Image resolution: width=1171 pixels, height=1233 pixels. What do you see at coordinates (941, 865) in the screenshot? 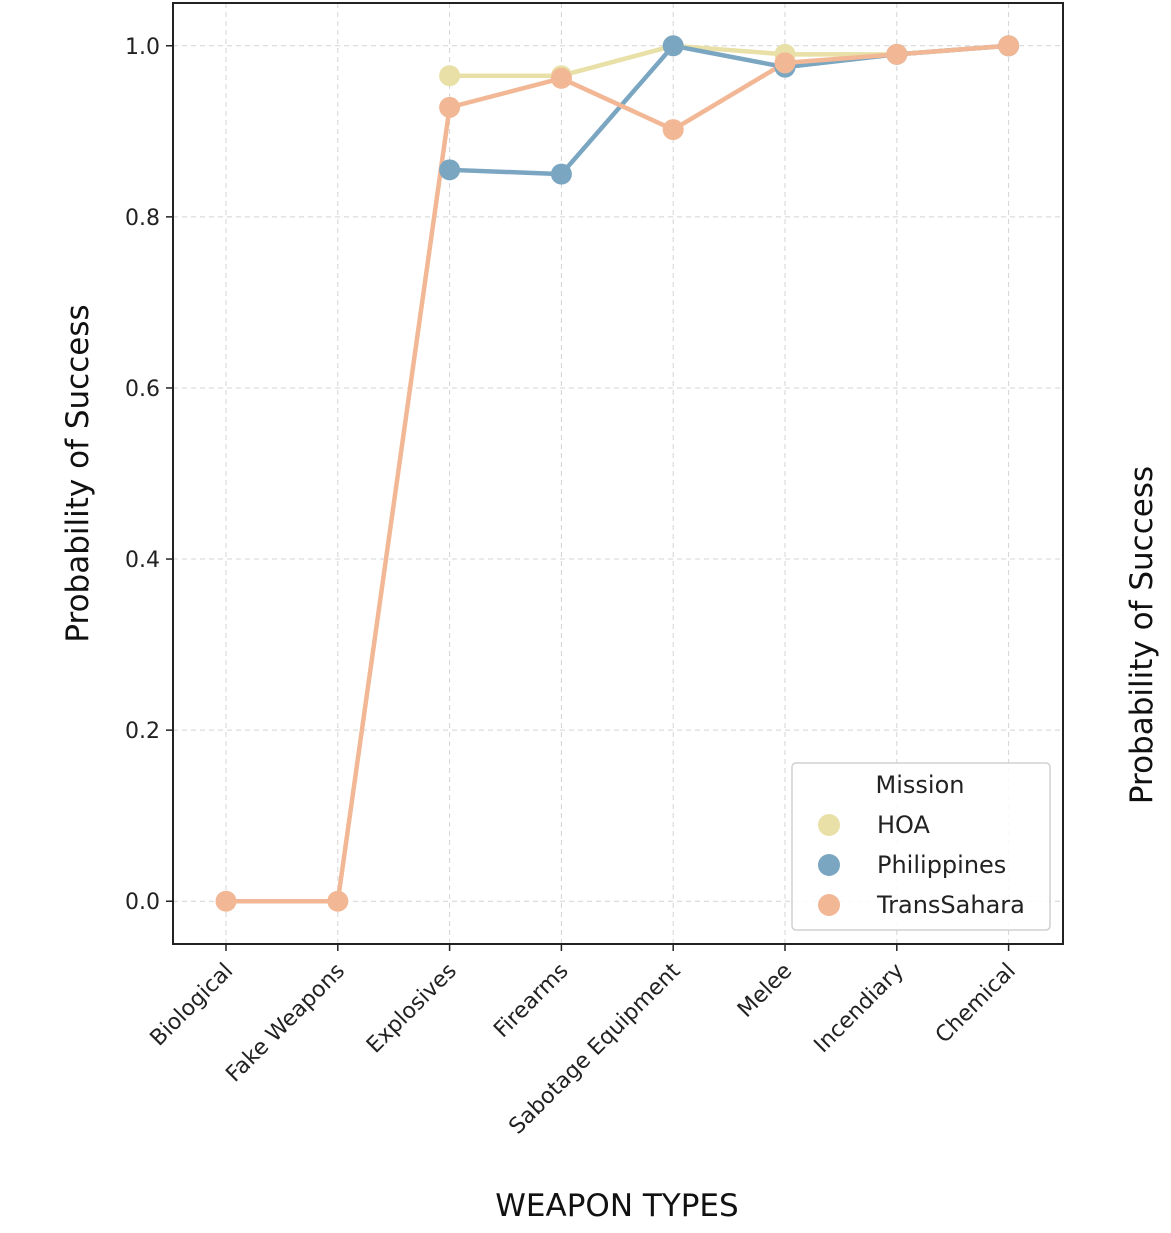
I see `legend-label-philippines: Philippines` at bounding box center [941, 865].